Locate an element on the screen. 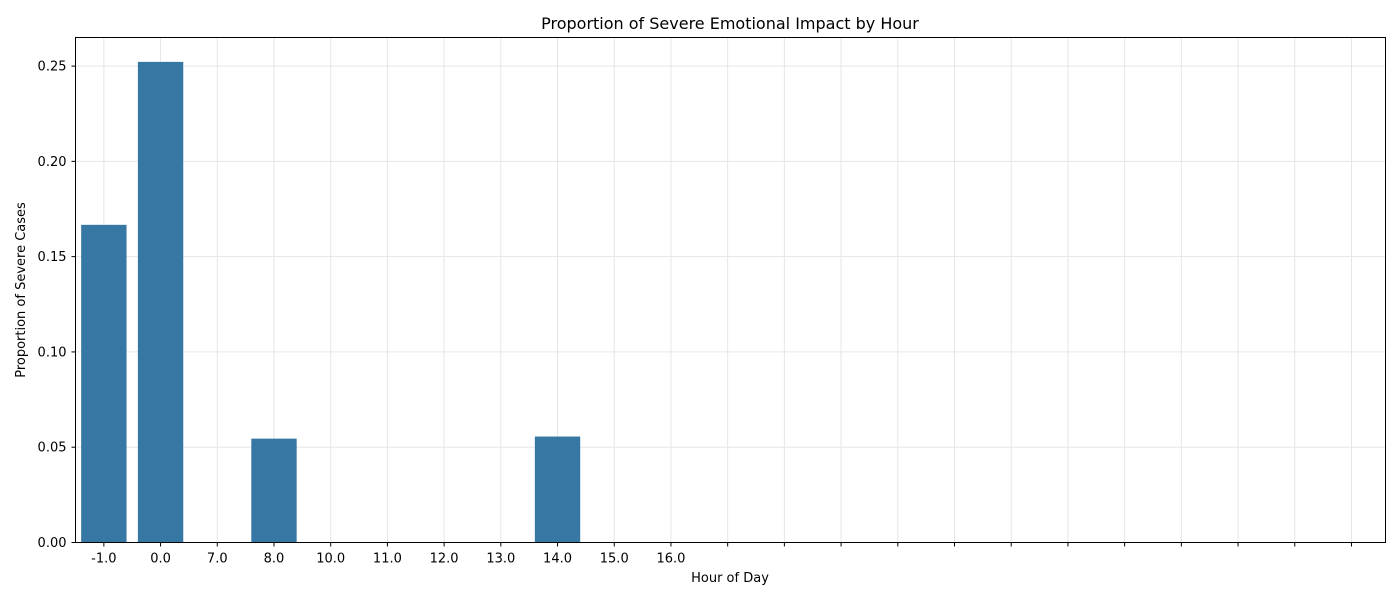 The width and height of the screenshot is (1400, 600). y-tick-label: 0.05 is located at coordinates (52, 448).